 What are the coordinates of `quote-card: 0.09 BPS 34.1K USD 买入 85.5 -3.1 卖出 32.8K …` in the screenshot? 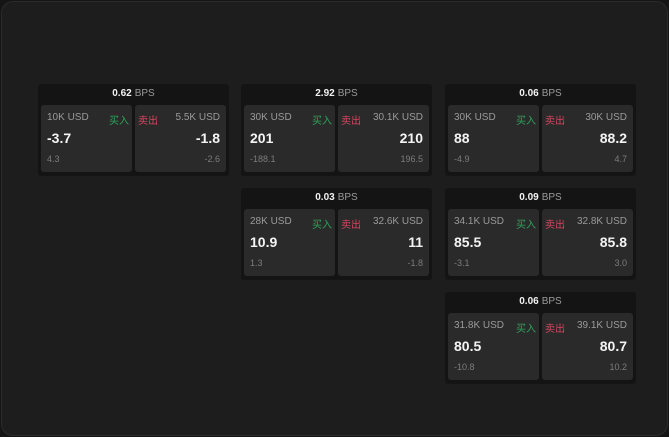 It's located at (540, 234).